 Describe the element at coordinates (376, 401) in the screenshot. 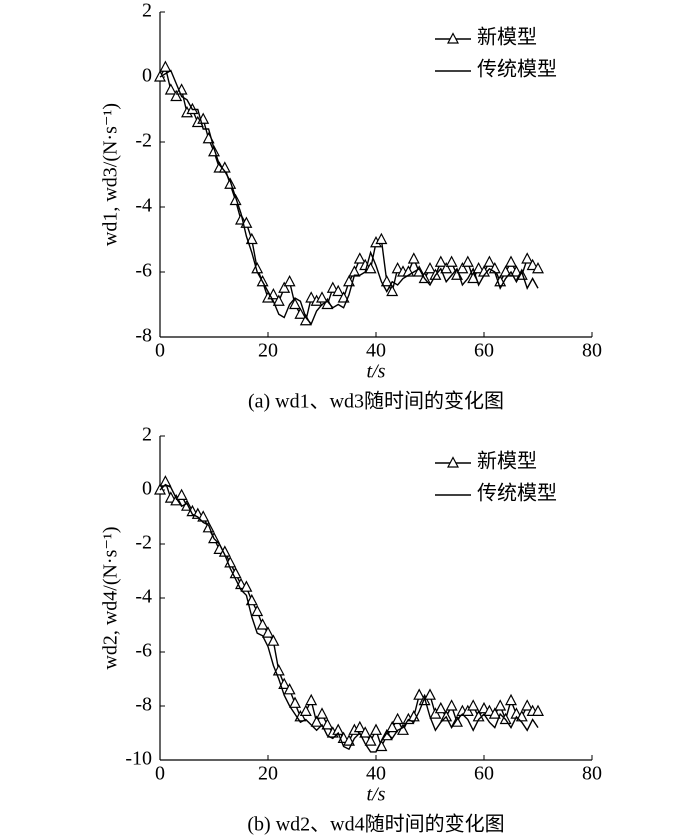

I see `caption: (a) wd1、wd3随时间的变化图` at that location.